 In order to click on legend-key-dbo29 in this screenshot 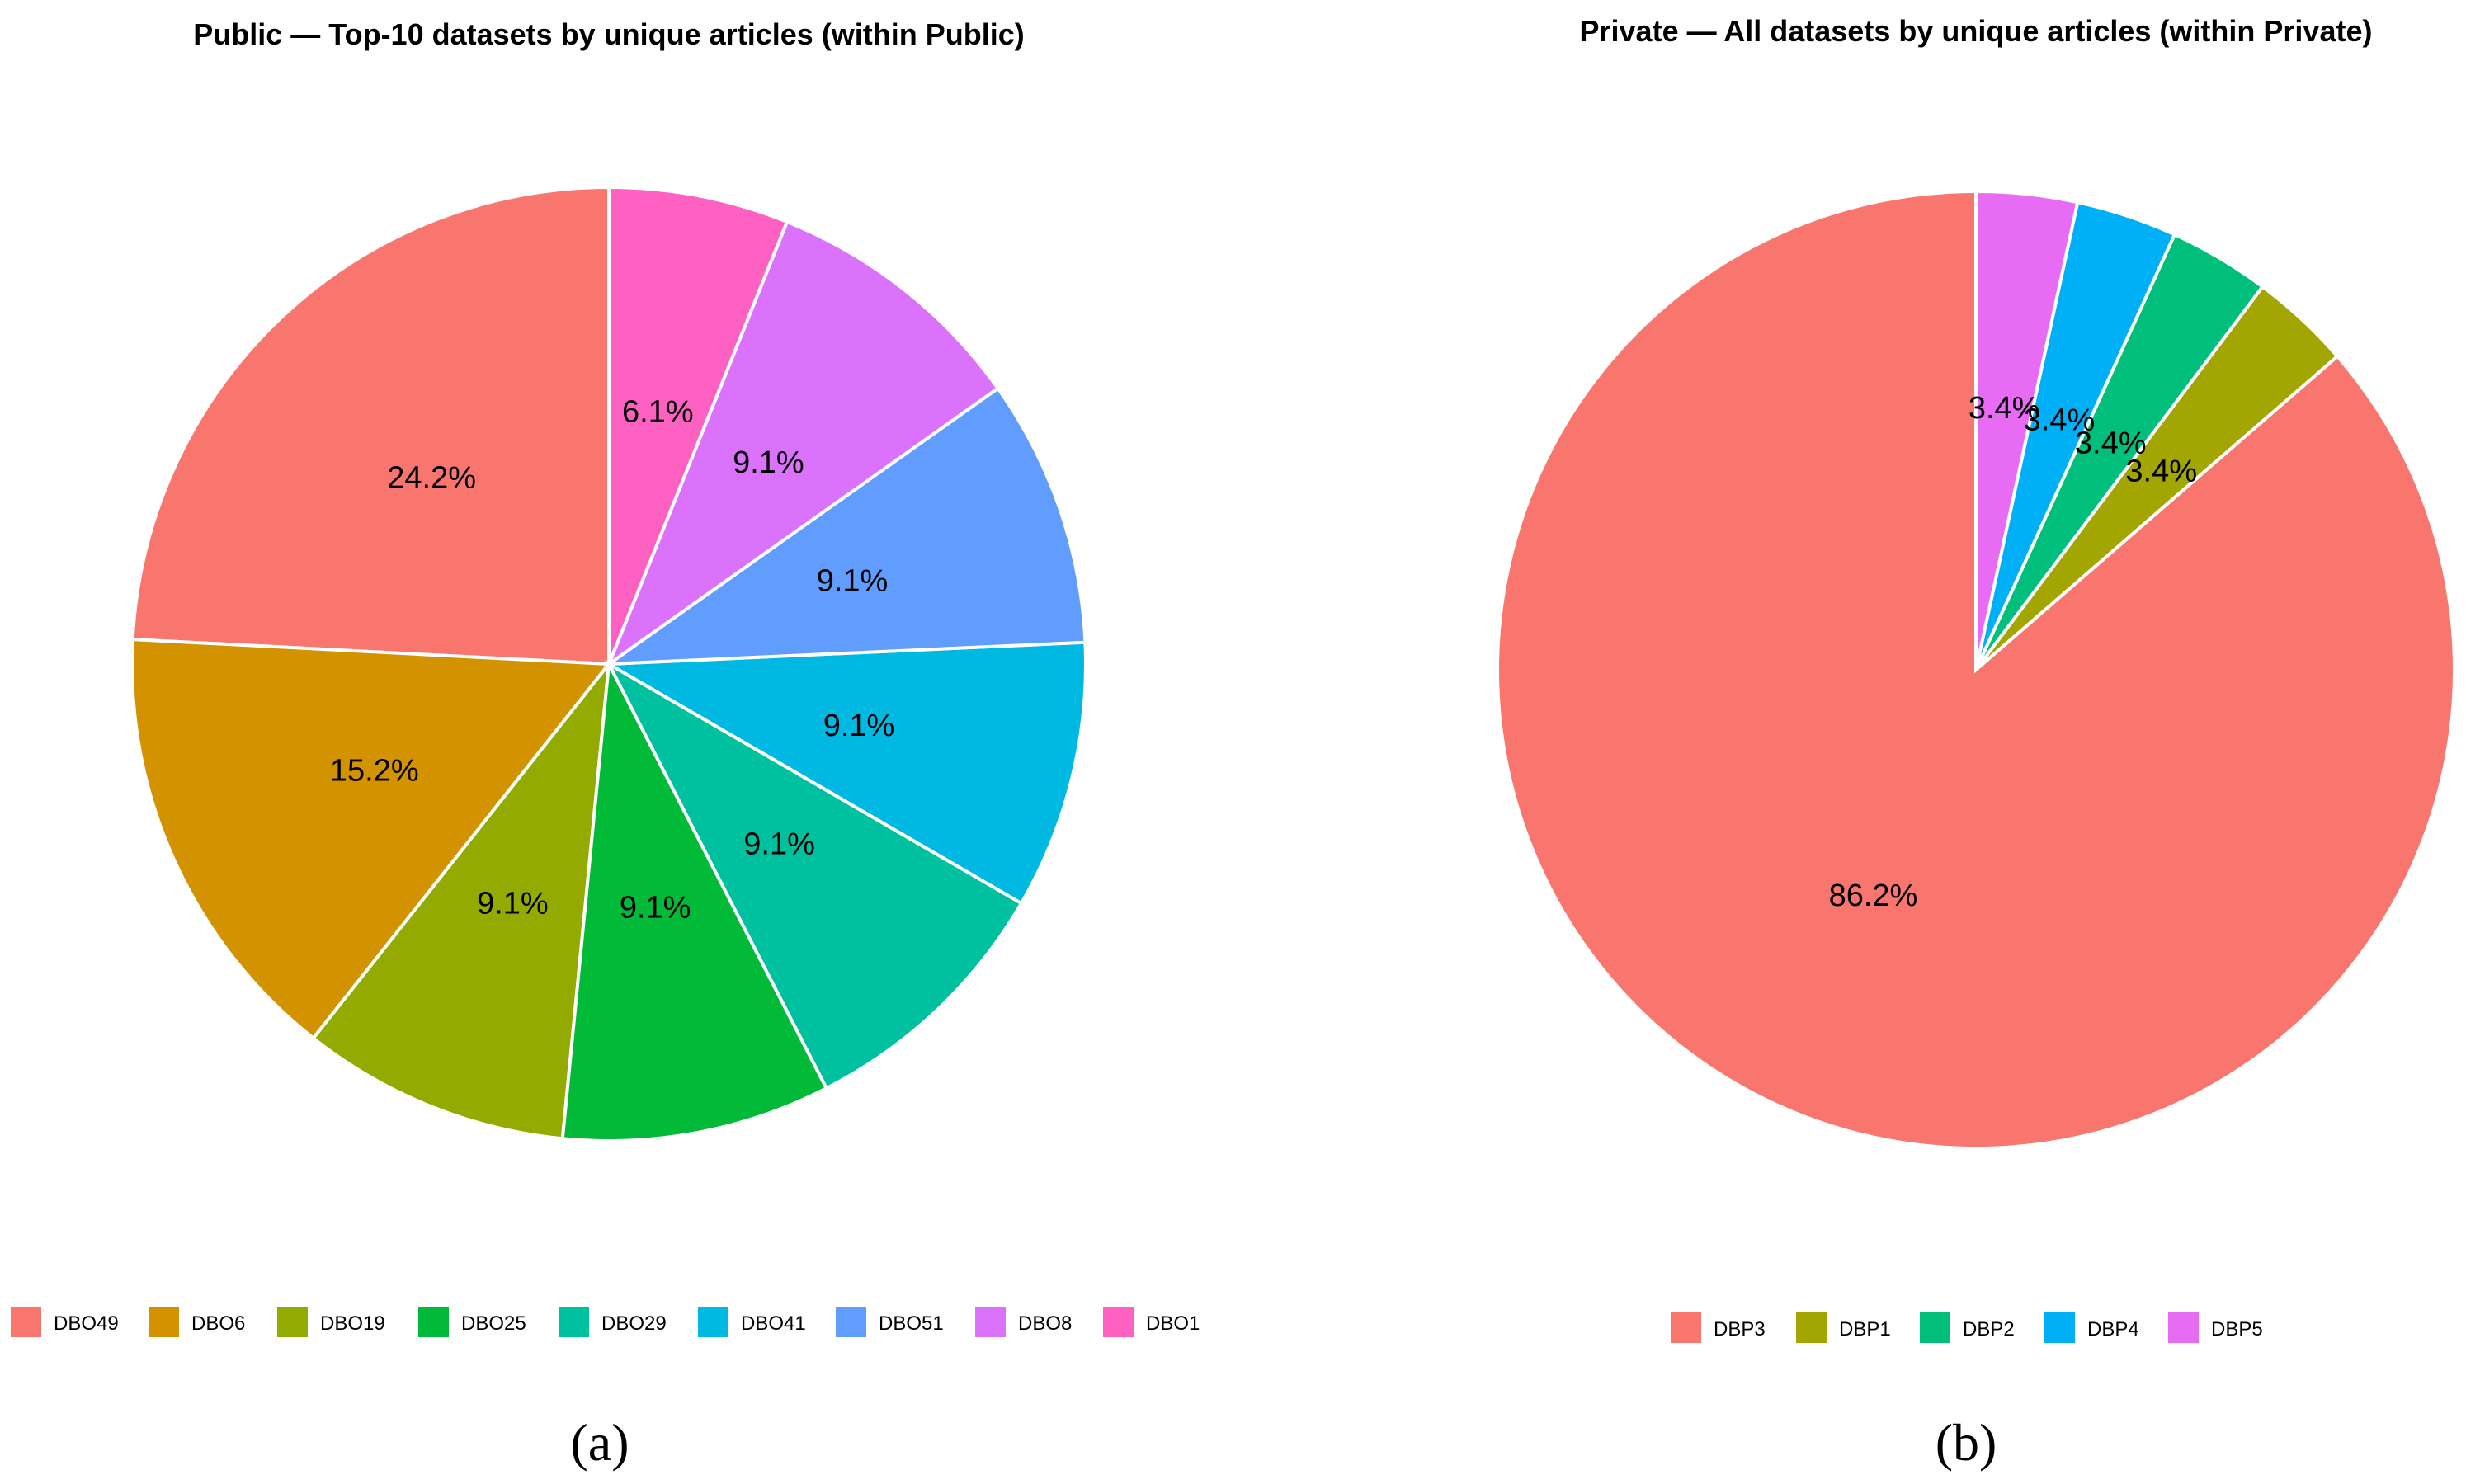, I will do `click(574, 1322)`.